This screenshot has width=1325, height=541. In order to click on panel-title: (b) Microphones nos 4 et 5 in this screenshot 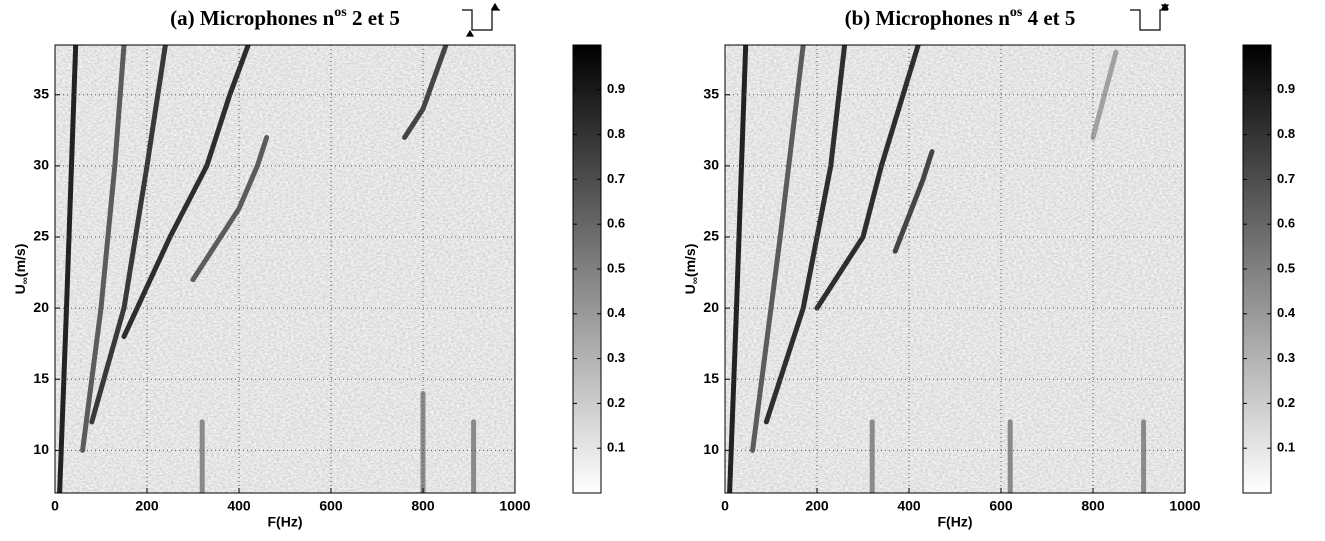, I will do `click(960, 17)`.